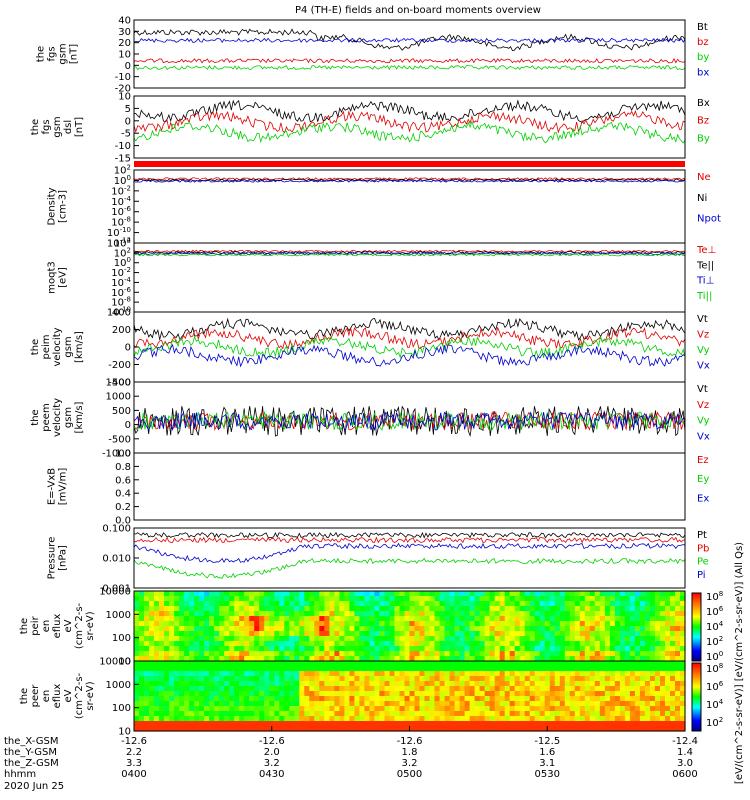 This screenshot has width=750, height=800. I want to click on xrow-label: hhmm, so click(20, 774).